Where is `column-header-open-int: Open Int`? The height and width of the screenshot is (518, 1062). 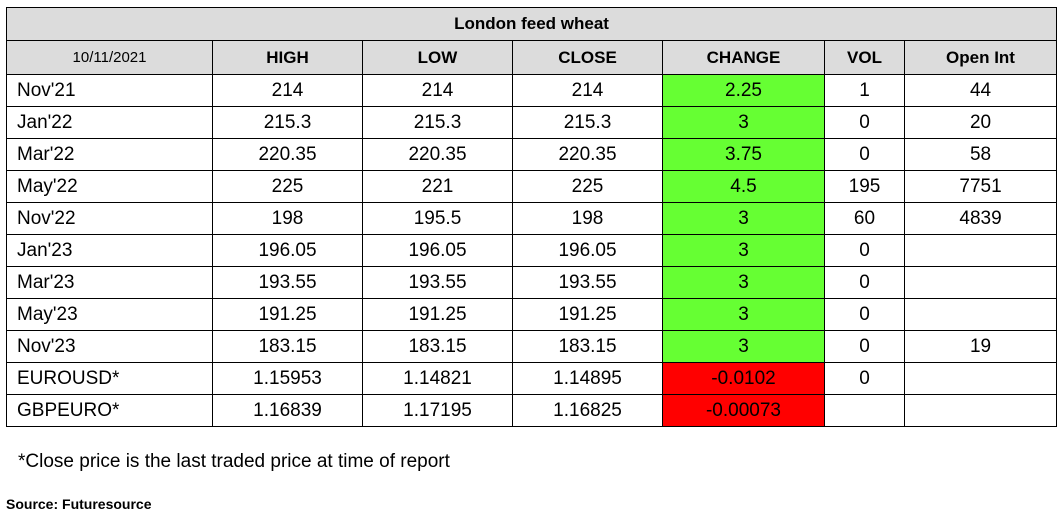 column-header-open-int: Open Int is located at coordinates (980, 57).